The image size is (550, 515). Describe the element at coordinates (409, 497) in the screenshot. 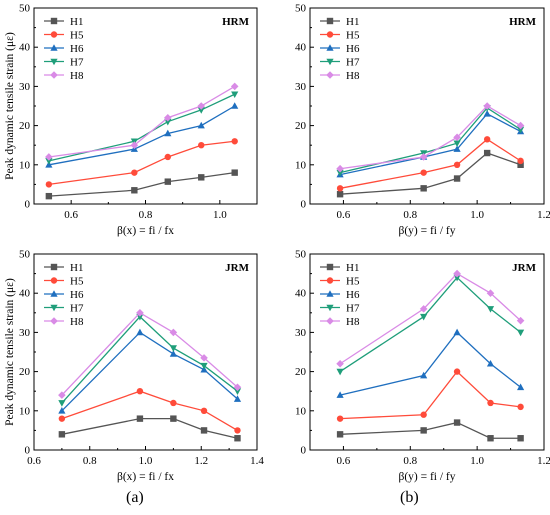

I see `caption-b: (b)` at that location.